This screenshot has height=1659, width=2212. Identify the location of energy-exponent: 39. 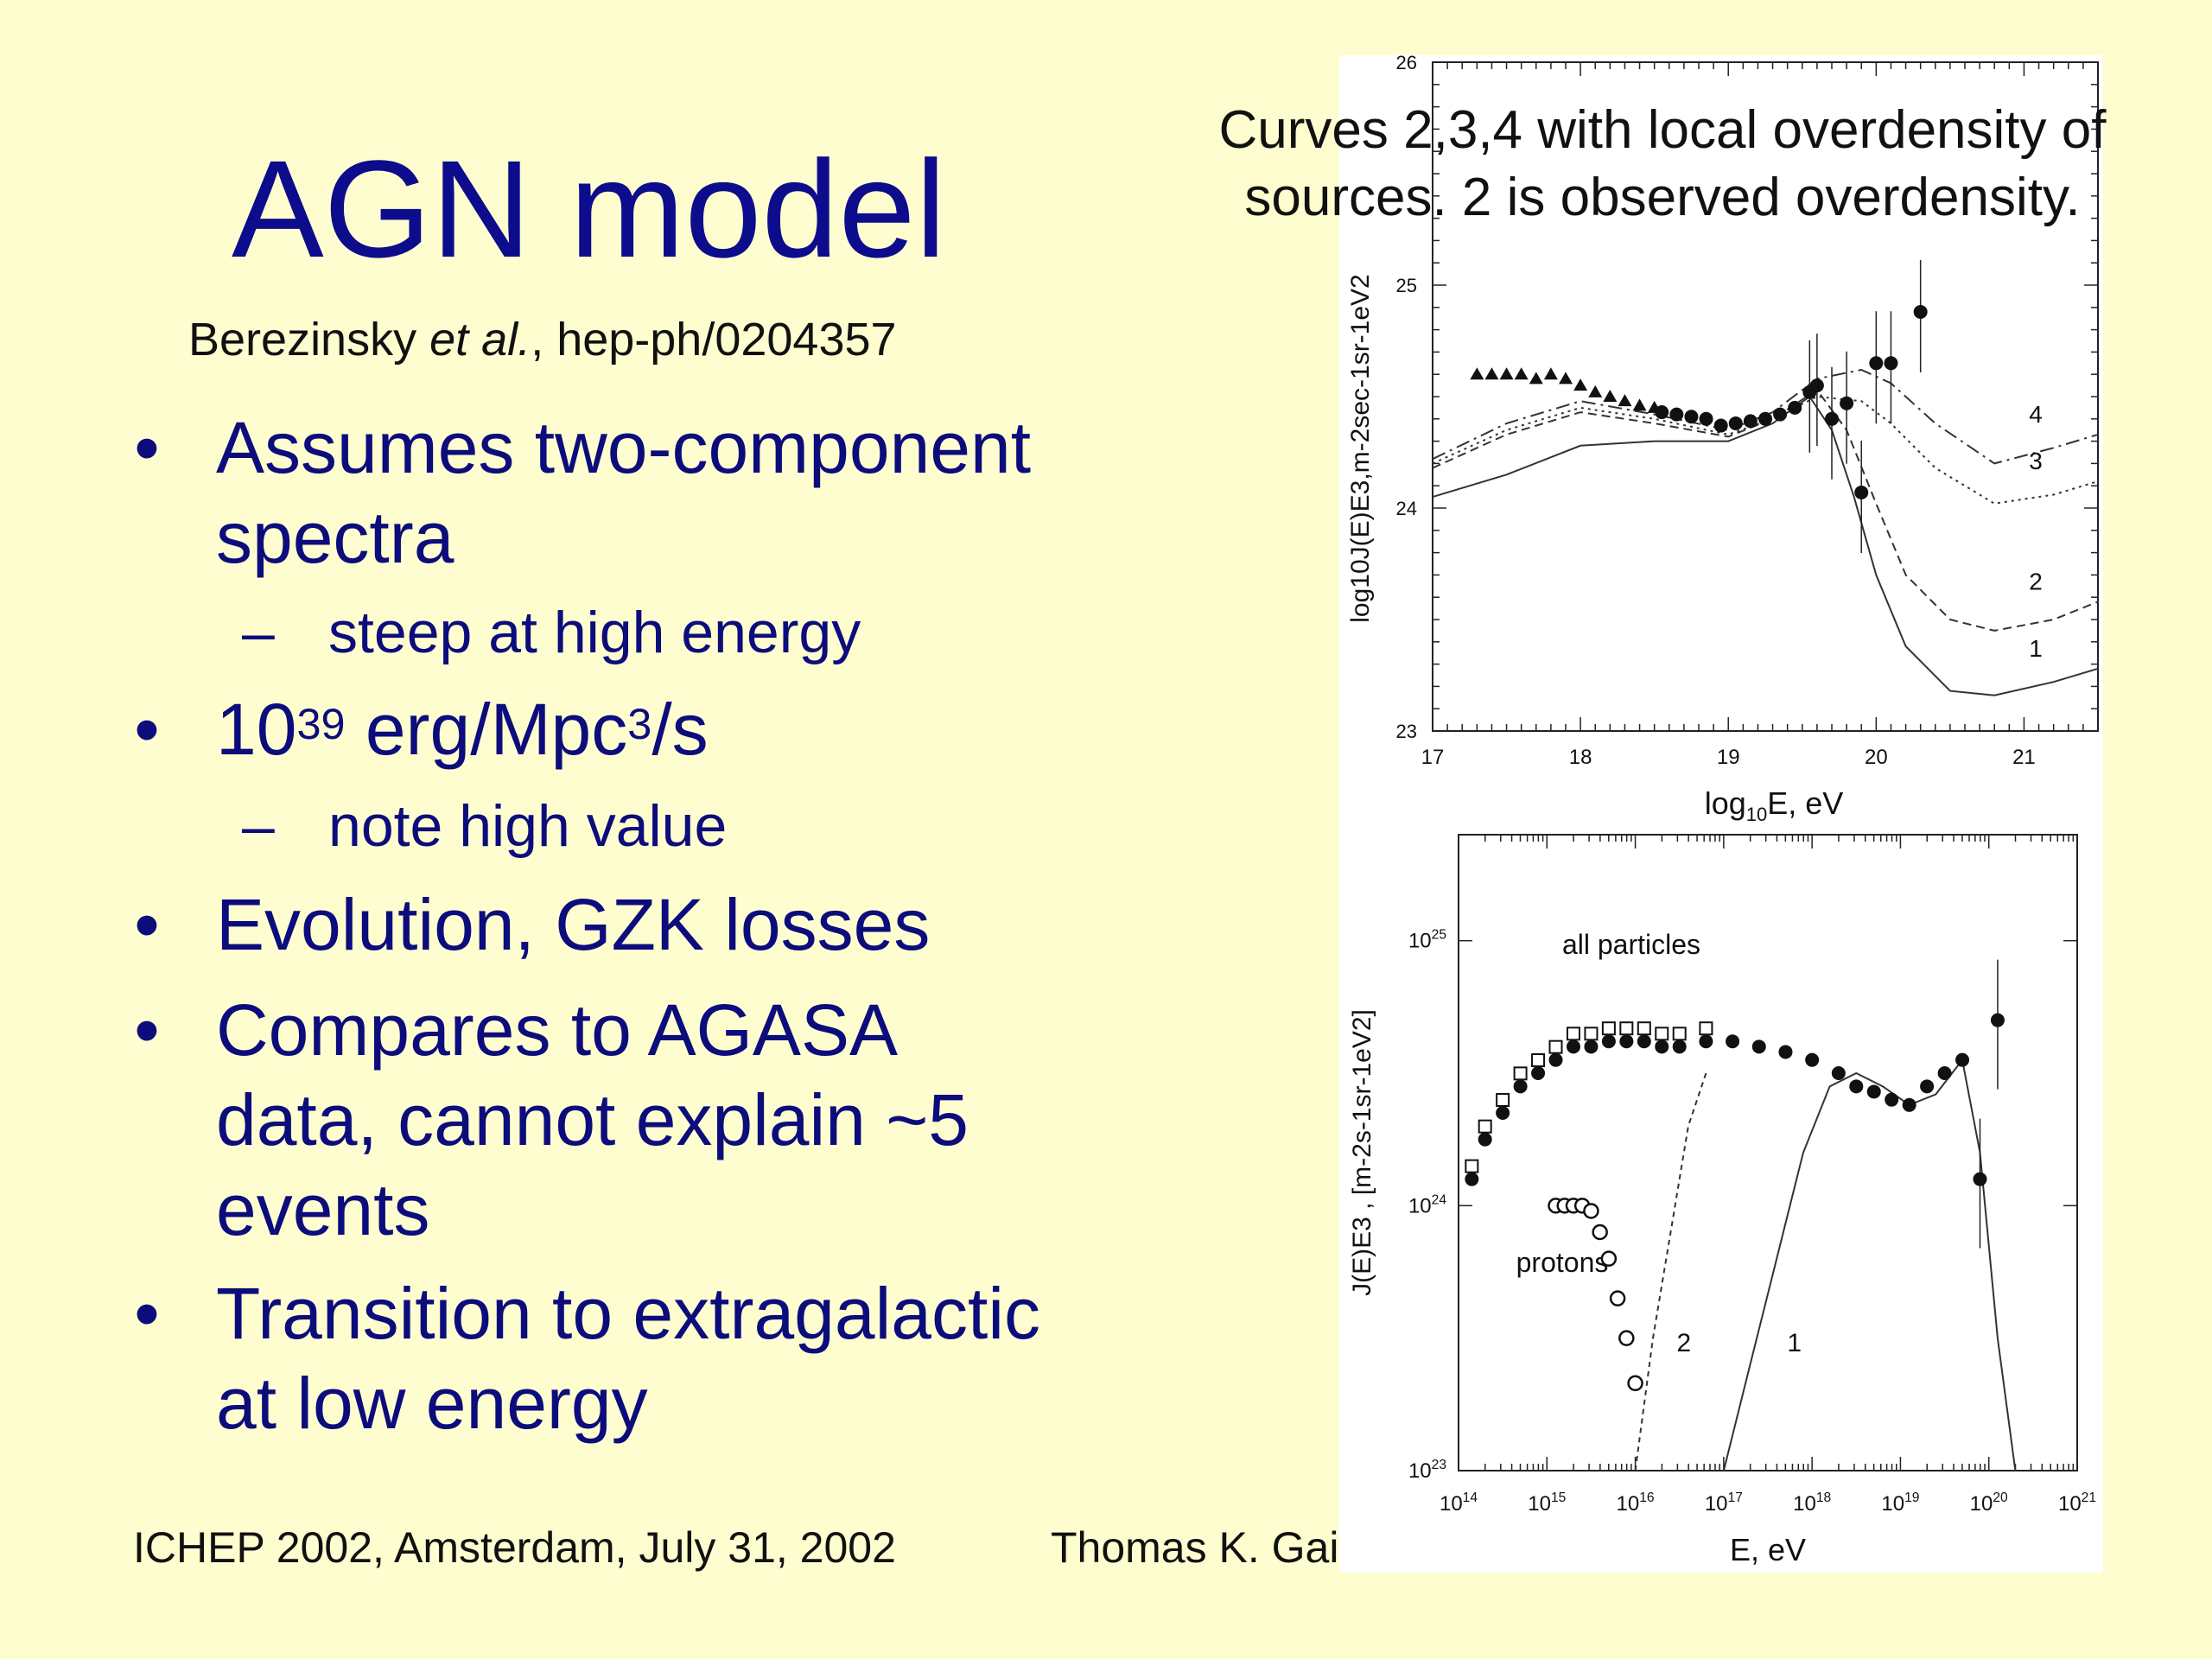
(321, 723).